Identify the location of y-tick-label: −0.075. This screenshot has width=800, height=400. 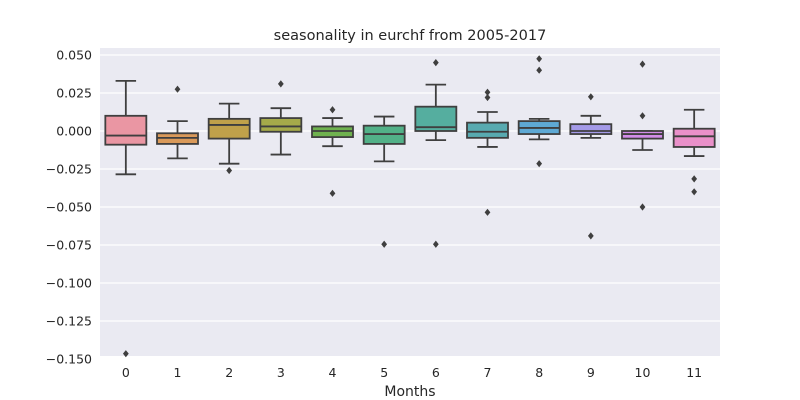
(69, 245).